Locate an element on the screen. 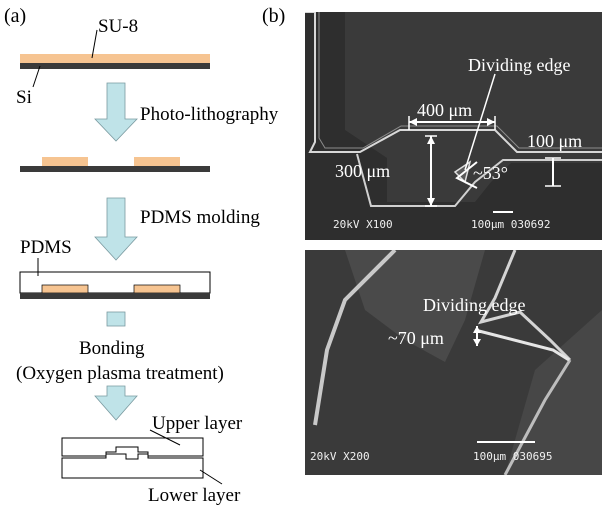  step-pdms-molding-label: PDMS molding is located at coordinates (200, 217).